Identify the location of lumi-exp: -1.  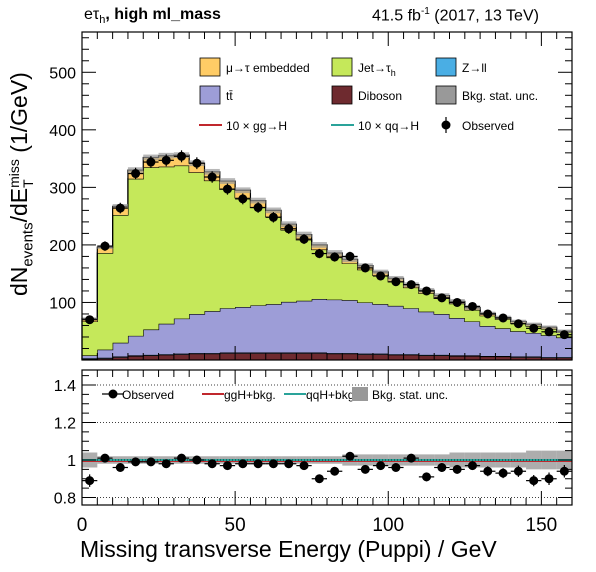
(425, 11).